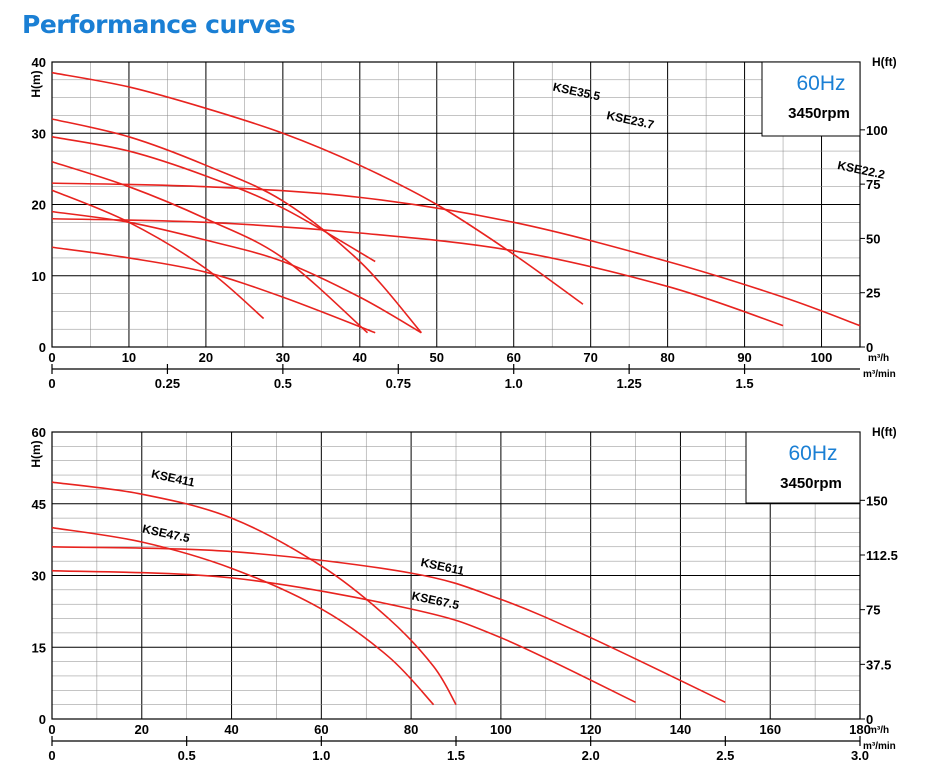  Describe the element at coordinates (158, 254) in the screenshot. I see `curve-KSE21.5` at that location.